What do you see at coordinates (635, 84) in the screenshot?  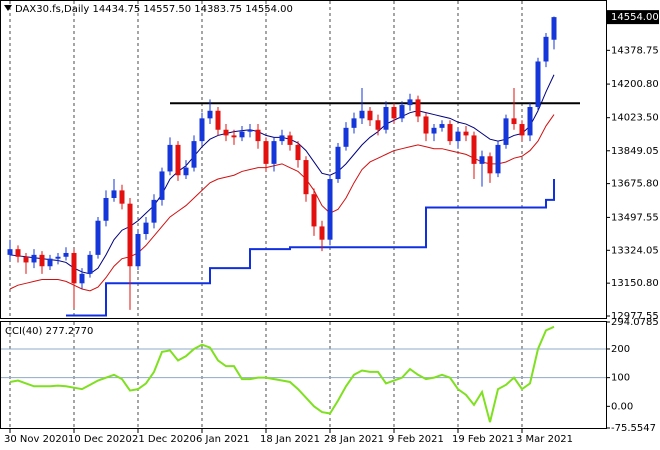 I see `y-tick-label: 14200.80` at bounding box center [635, 84].